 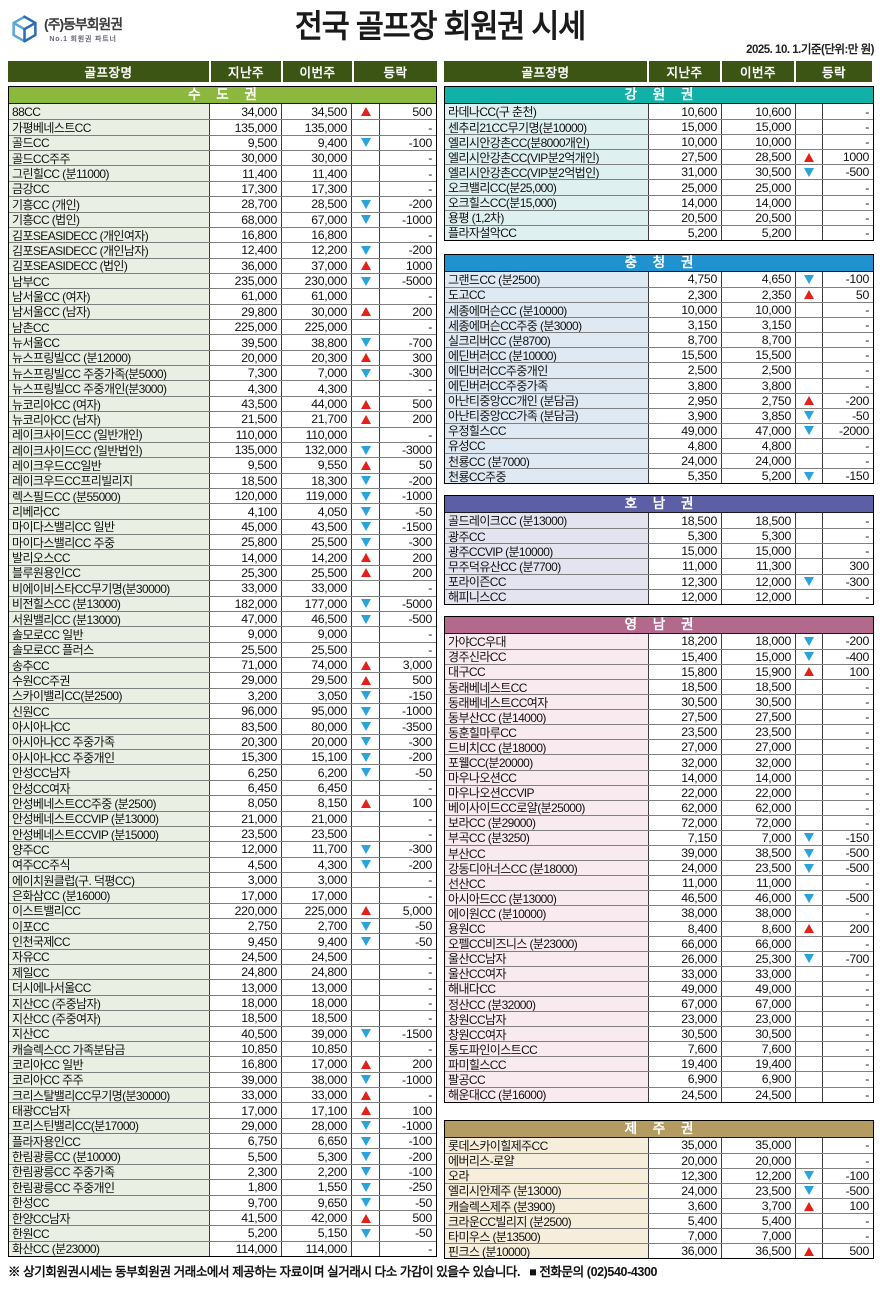 What do you see at coordinates (41, 865) in the screenshot?
I see `course-name-text: 여주CC주식` at bounding box center [41, 865].